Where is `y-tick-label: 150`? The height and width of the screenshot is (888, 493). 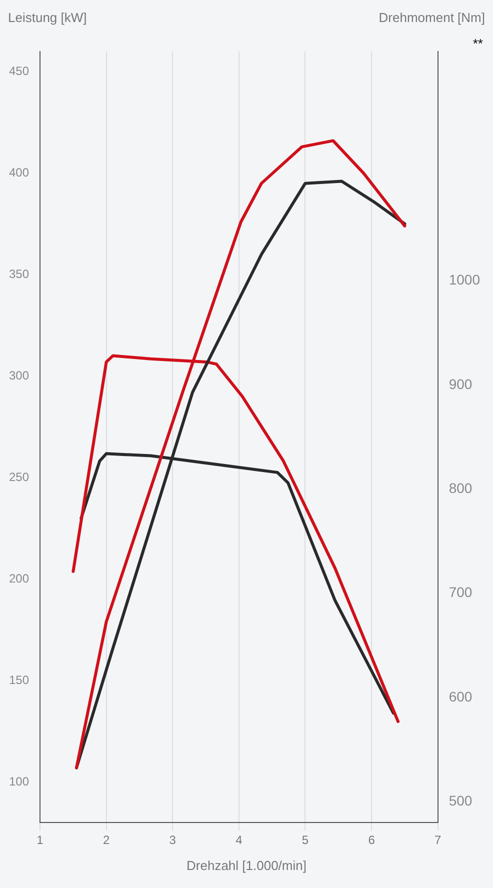
y-tick-label: 150 is located at coordinates (19, 679).